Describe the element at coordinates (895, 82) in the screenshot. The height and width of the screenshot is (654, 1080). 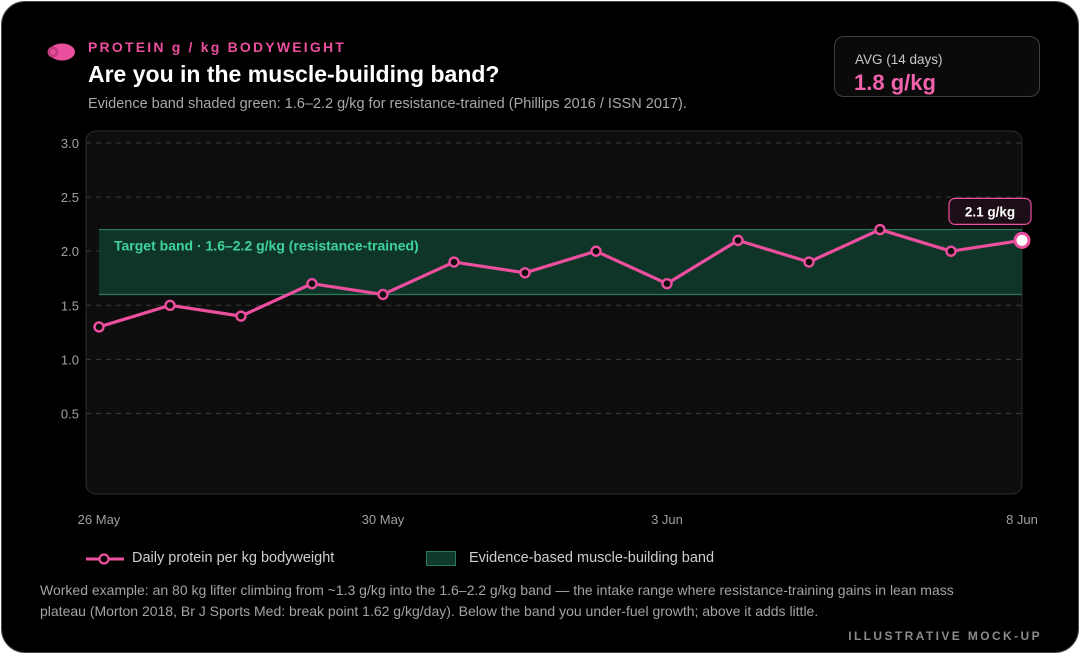
I see `average-value: 1.8 g/kg` at that location.